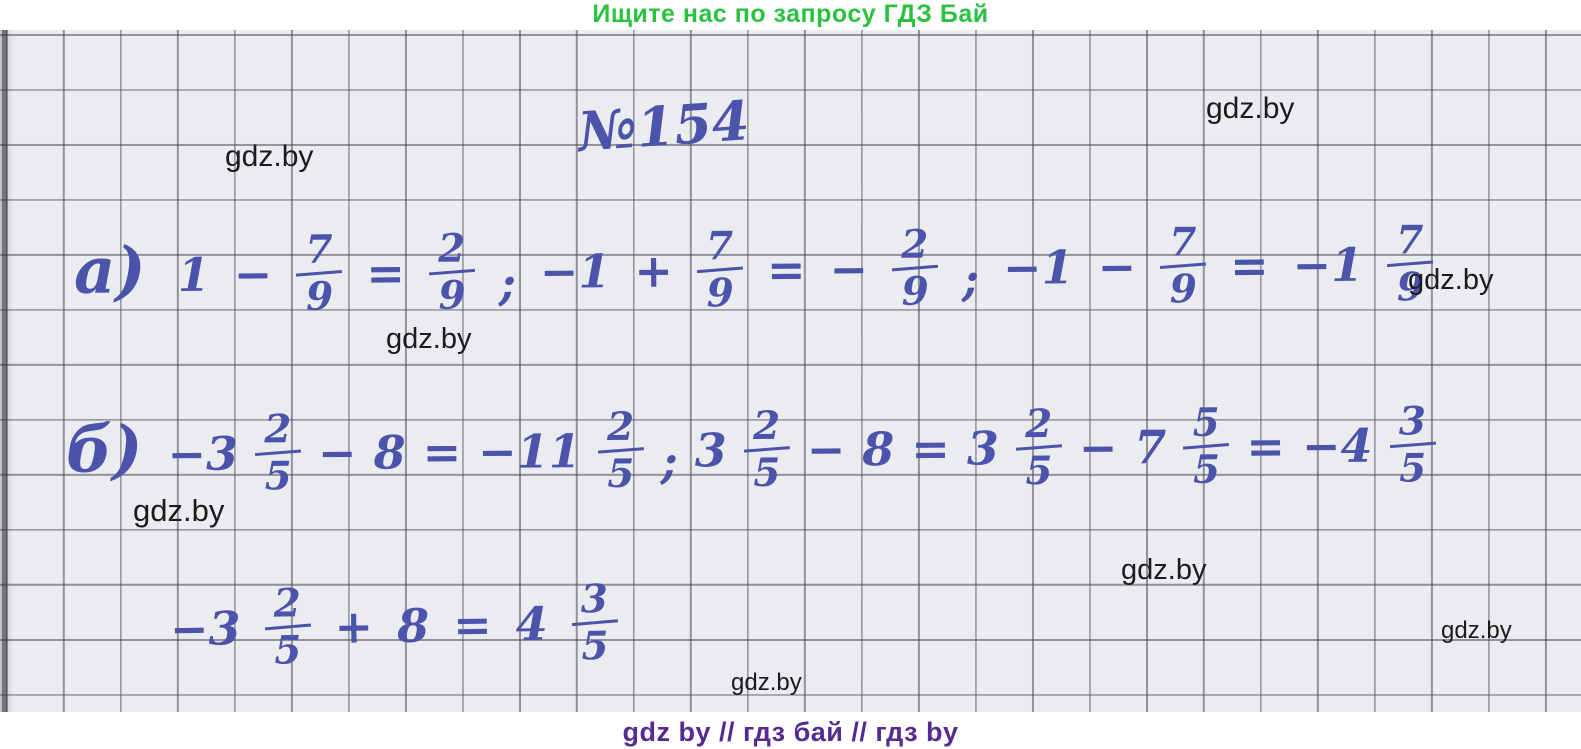  What do you see at coordinates (750, 449) in the screenshot?
I see `math-line-b: б) −3 2 5−8 = −11 2 5; 3 2 5−8 = 3 2 5−7 5 5 = −4 3 5` at bounding box center [750, 449].